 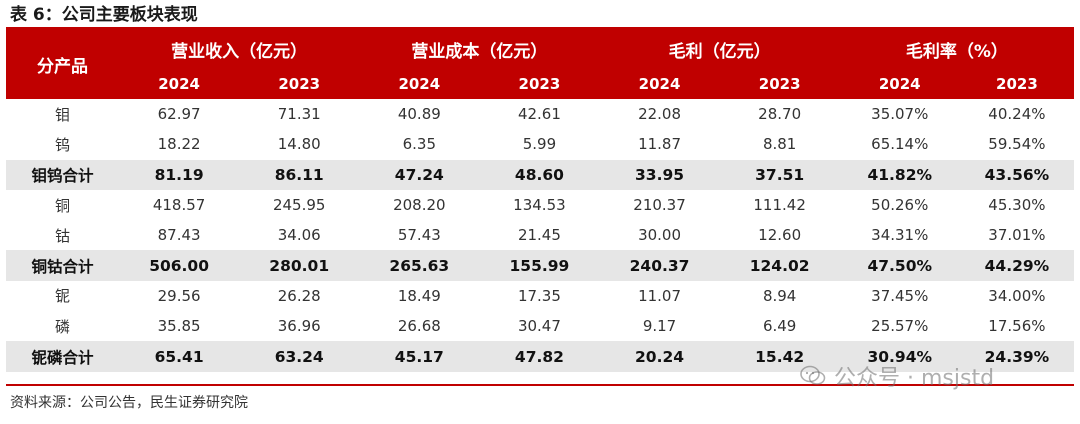 What do you see at coordinates (63, 326) in the screenshot?
I see `row-label: 磷` at bounding box center [63, 326].